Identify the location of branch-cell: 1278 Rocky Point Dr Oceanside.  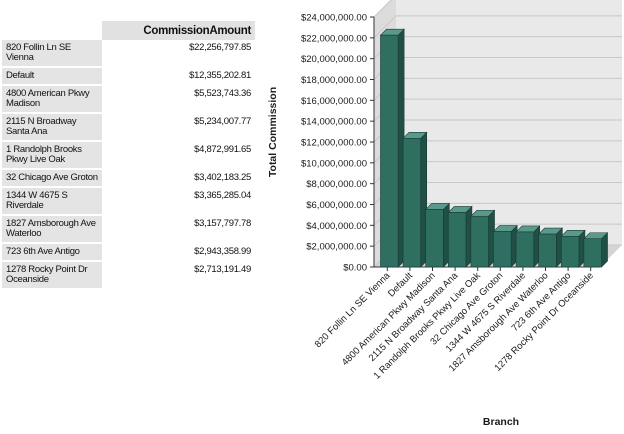
(52, 275).